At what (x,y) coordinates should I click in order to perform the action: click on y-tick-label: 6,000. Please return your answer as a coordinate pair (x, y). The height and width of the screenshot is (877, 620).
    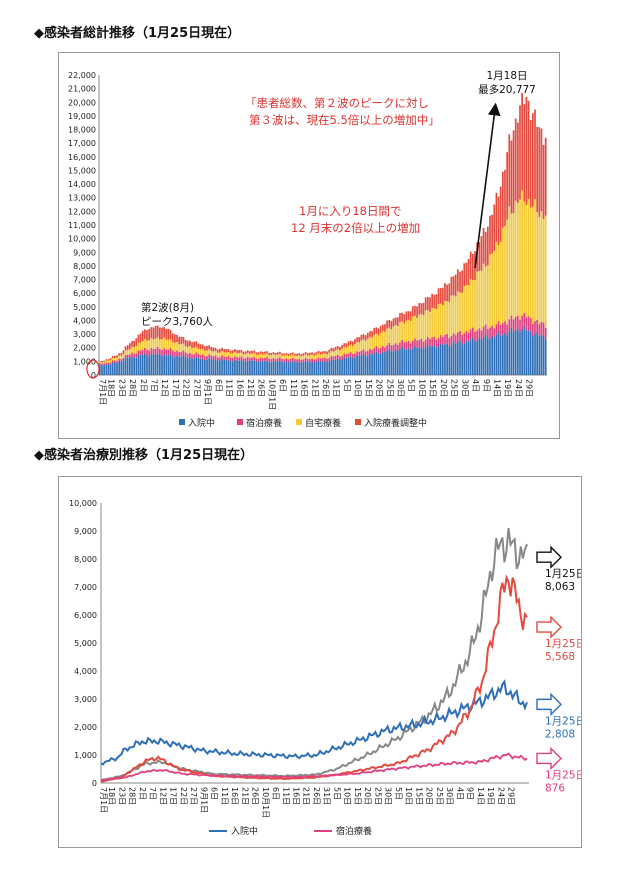
    Looking at the image, I should click on (85, 615).